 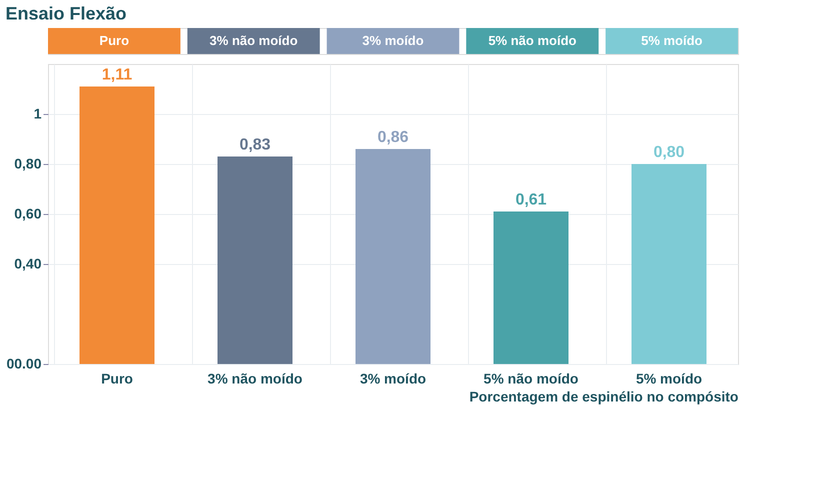 I want to click on category-label: 3% moído, so click(x=393, y=40).